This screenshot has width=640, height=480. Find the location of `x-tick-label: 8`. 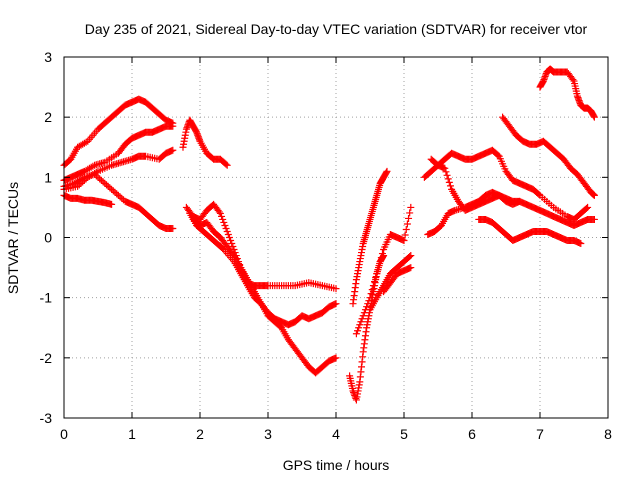

x-tick-label: 8 is located at coordinates (608, 434).